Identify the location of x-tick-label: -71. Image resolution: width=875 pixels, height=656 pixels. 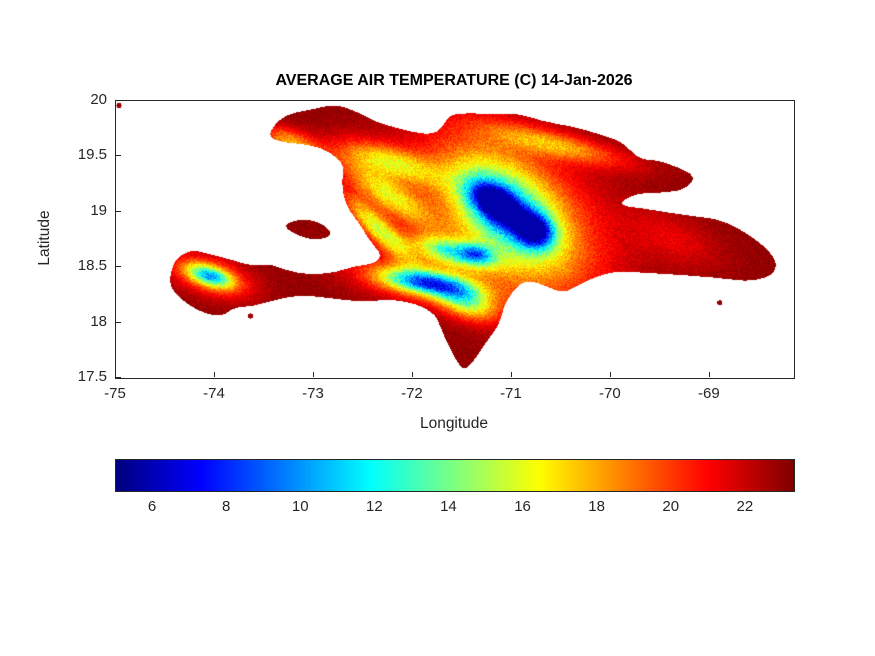
(511, 393).